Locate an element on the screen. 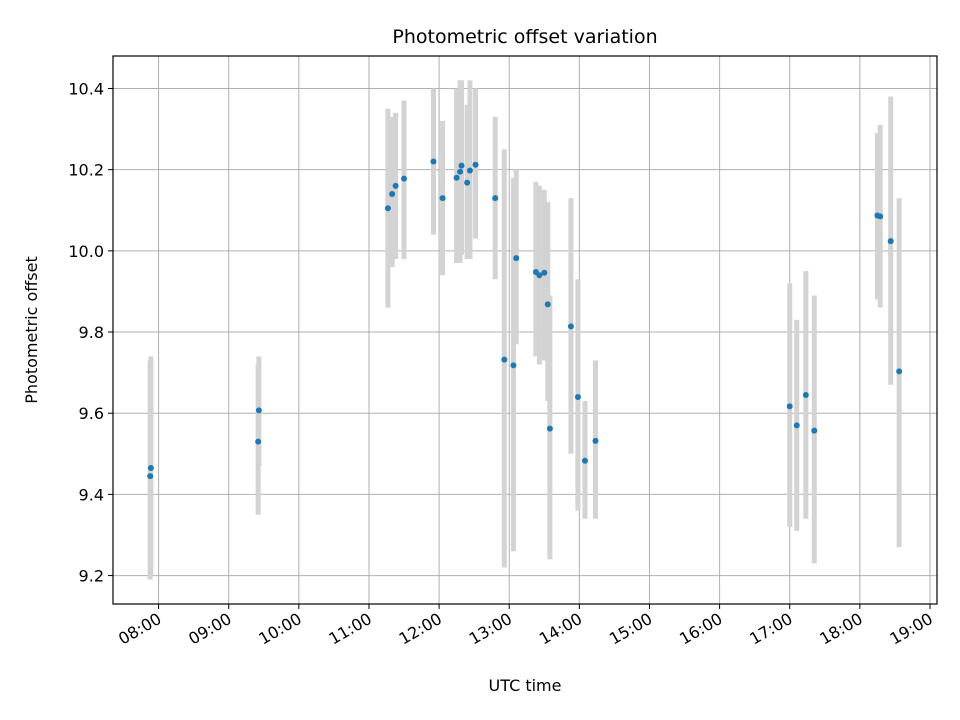  y-tick-label: 9.8 is located at coordinates (91, 332).